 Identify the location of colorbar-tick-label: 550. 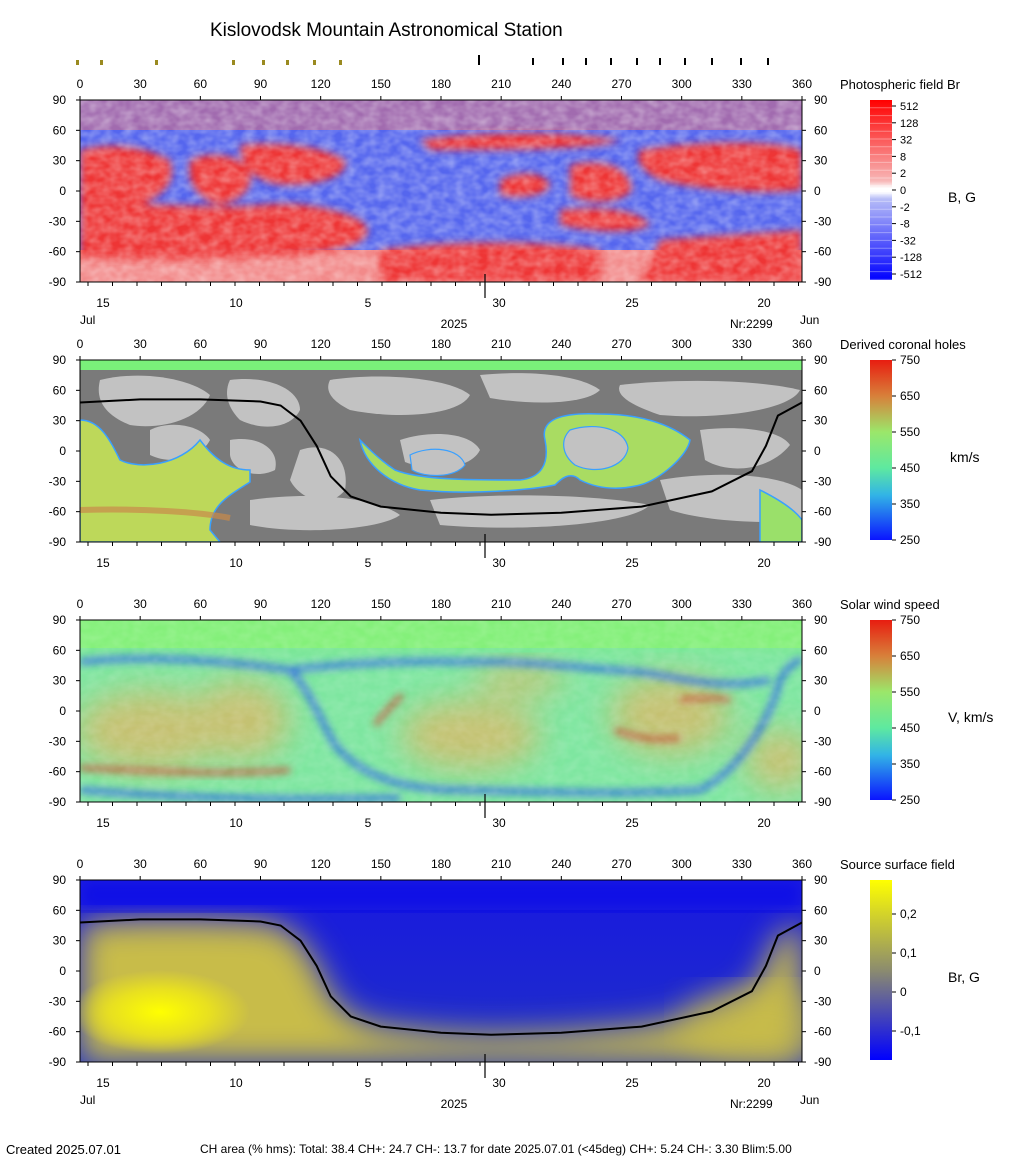
(910, 432).